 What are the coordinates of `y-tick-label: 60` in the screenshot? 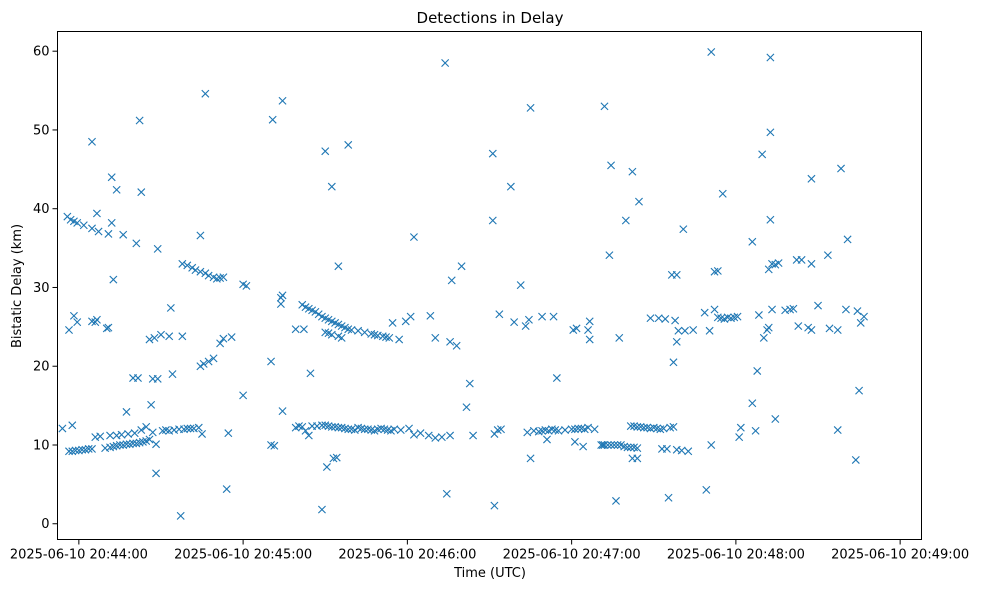 It's located at (41, 52).